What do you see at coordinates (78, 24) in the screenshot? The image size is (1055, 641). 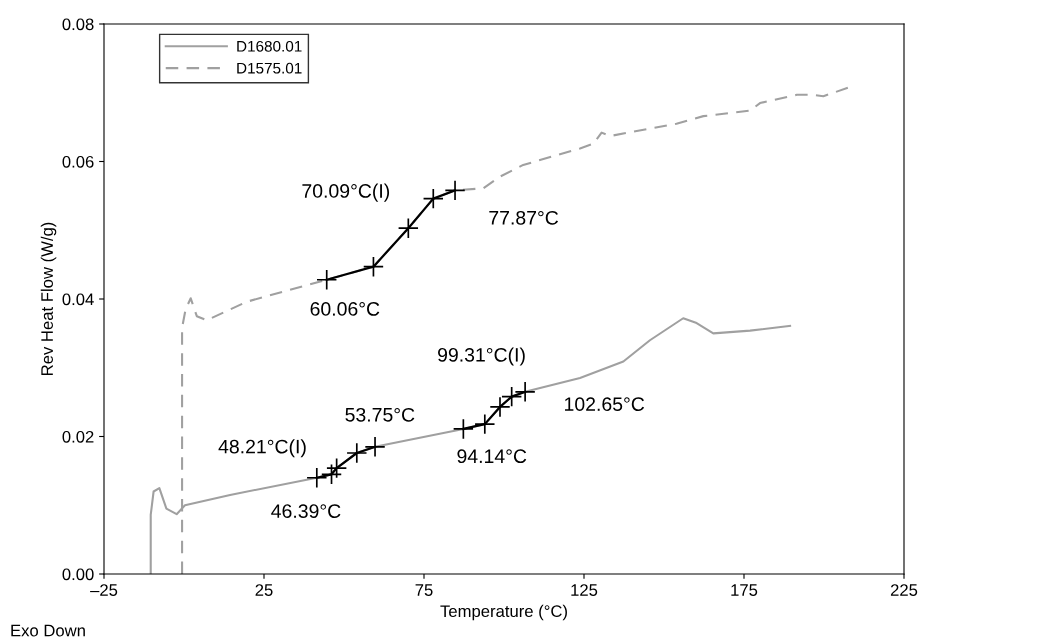 I see `y-tick-label: 0.08` at bounding box center [78, 24].